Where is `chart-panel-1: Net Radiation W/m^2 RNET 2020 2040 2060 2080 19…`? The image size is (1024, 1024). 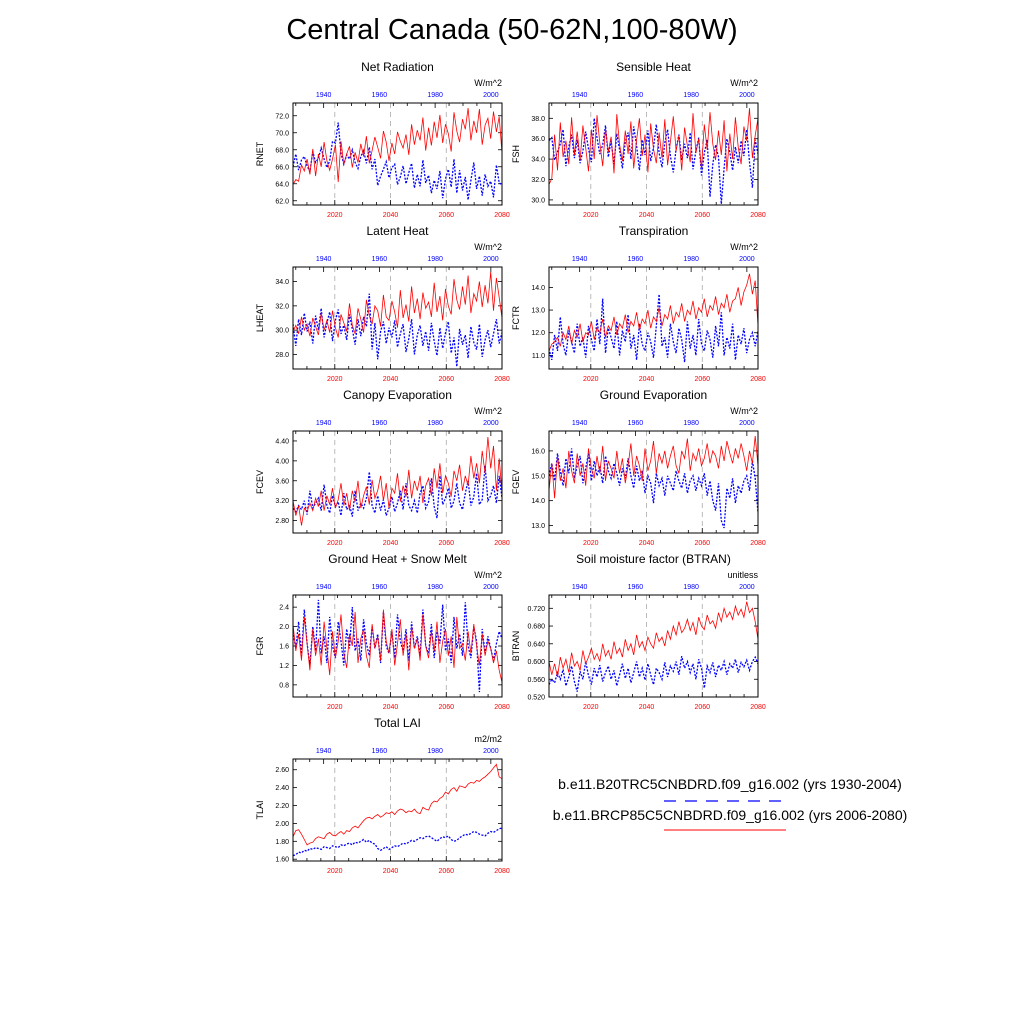
chart-panel-1: Net Radiation W/m^2 RNET 2020 2040 2060 2080 19… is located at coordinates (382, 139).